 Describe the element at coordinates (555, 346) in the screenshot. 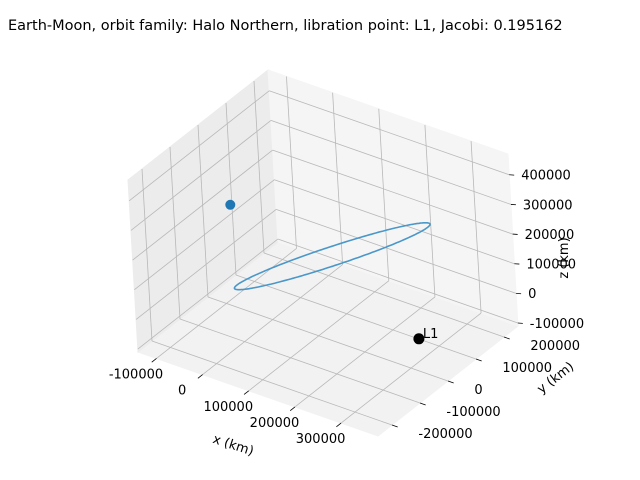

I see `y-tick-label: 200000` at that location.